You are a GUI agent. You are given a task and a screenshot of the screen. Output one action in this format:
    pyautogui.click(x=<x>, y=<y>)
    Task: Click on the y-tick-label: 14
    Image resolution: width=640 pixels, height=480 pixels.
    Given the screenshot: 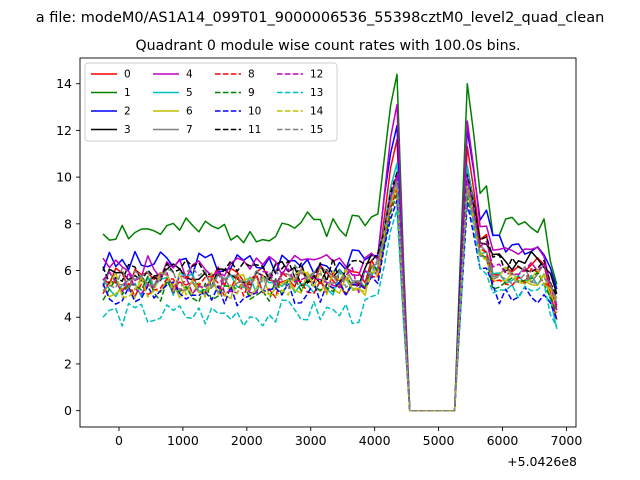 What is the action you would take?
    pyautogui.click(x=64, y=83)
    